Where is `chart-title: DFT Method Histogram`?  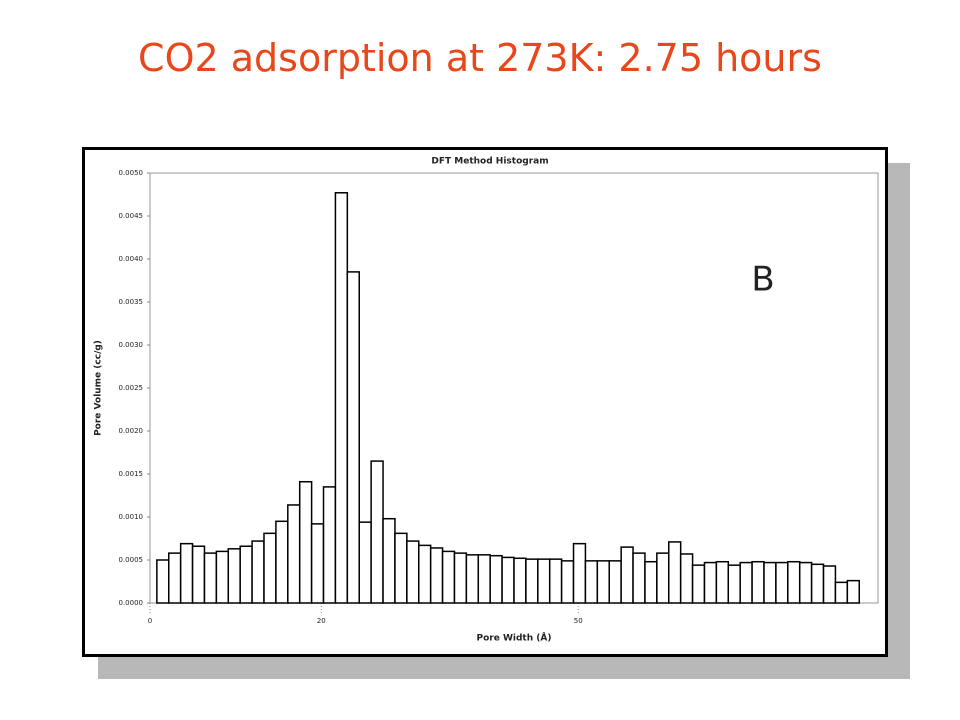
chart-title: DFT Method Histogram is located at coordinates (489, 162).